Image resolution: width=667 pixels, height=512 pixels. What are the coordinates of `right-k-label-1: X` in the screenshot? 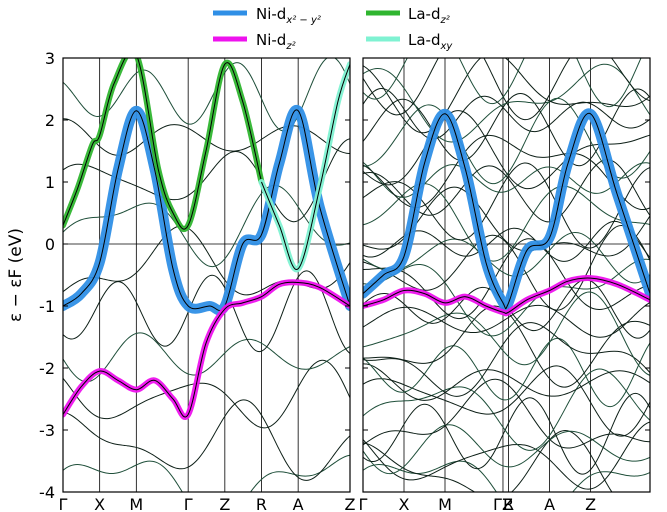 It's located at (404, 503).